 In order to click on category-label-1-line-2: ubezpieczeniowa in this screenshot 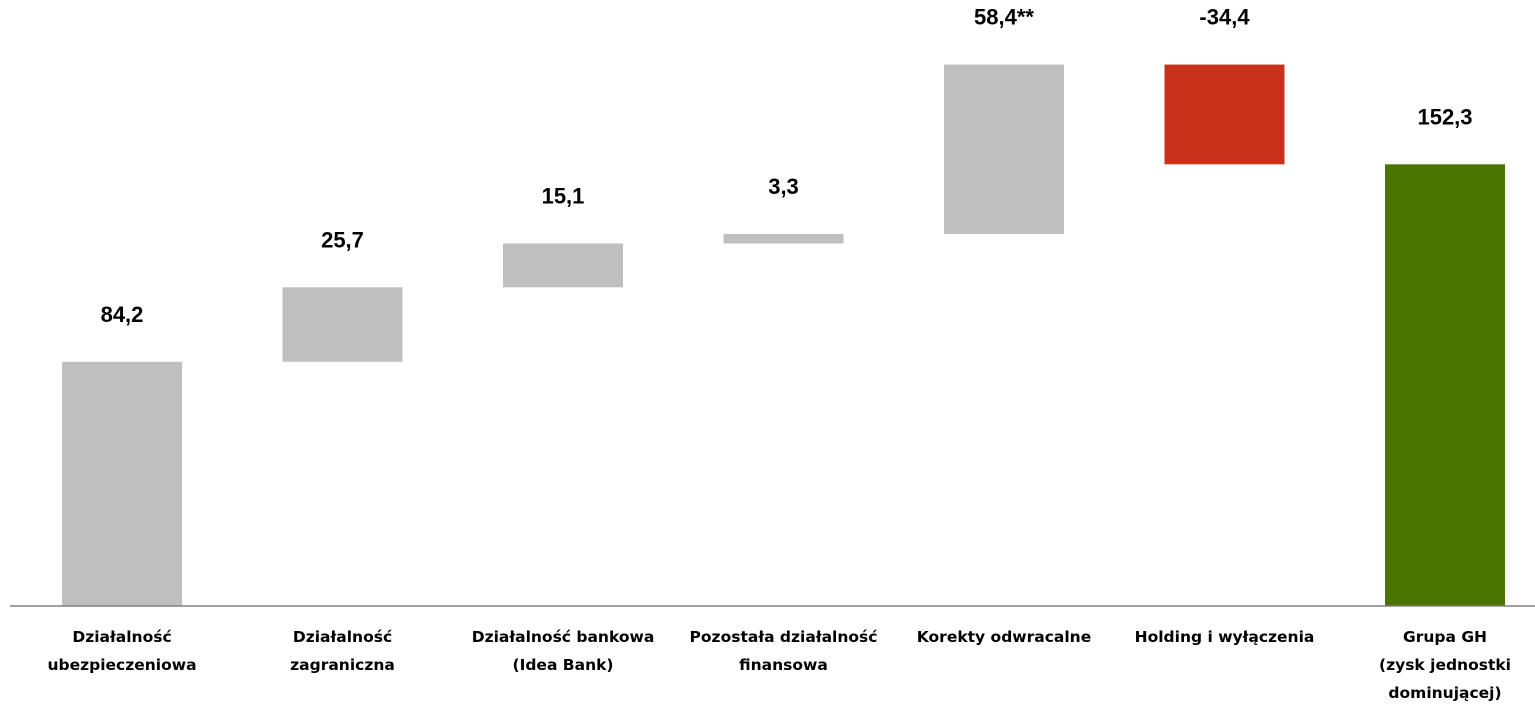, I will do `click(121, 665)`.